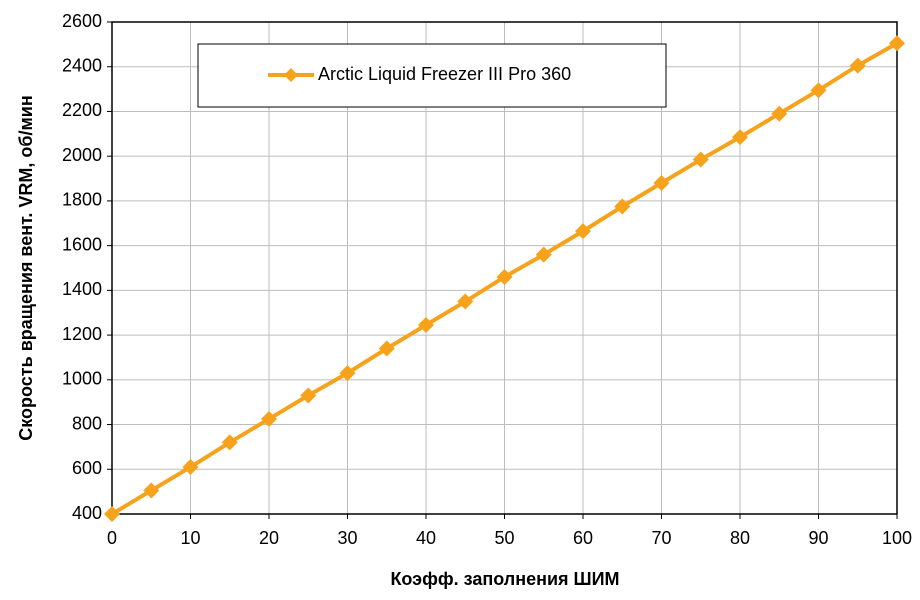  Describe the element at coordinates (504, 538) in the screenshot. I see `x-tick-label: 50` at that location.